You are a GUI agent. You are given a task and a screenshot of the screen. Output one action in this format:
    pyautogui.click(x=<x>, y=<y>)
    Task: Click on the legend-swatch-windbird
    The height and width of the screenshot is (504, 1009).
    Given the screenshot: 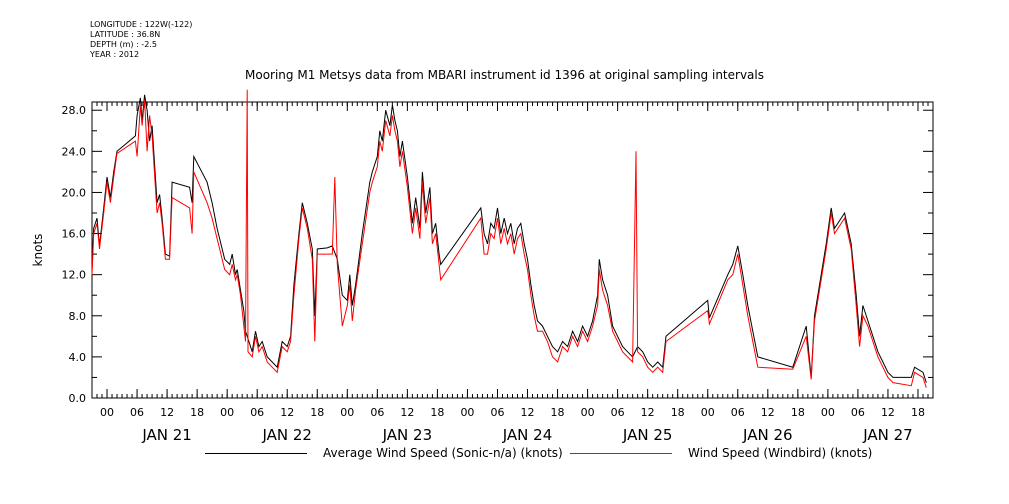 What is the action you would take?
    pyautogui.click(x=621, y=453)
    